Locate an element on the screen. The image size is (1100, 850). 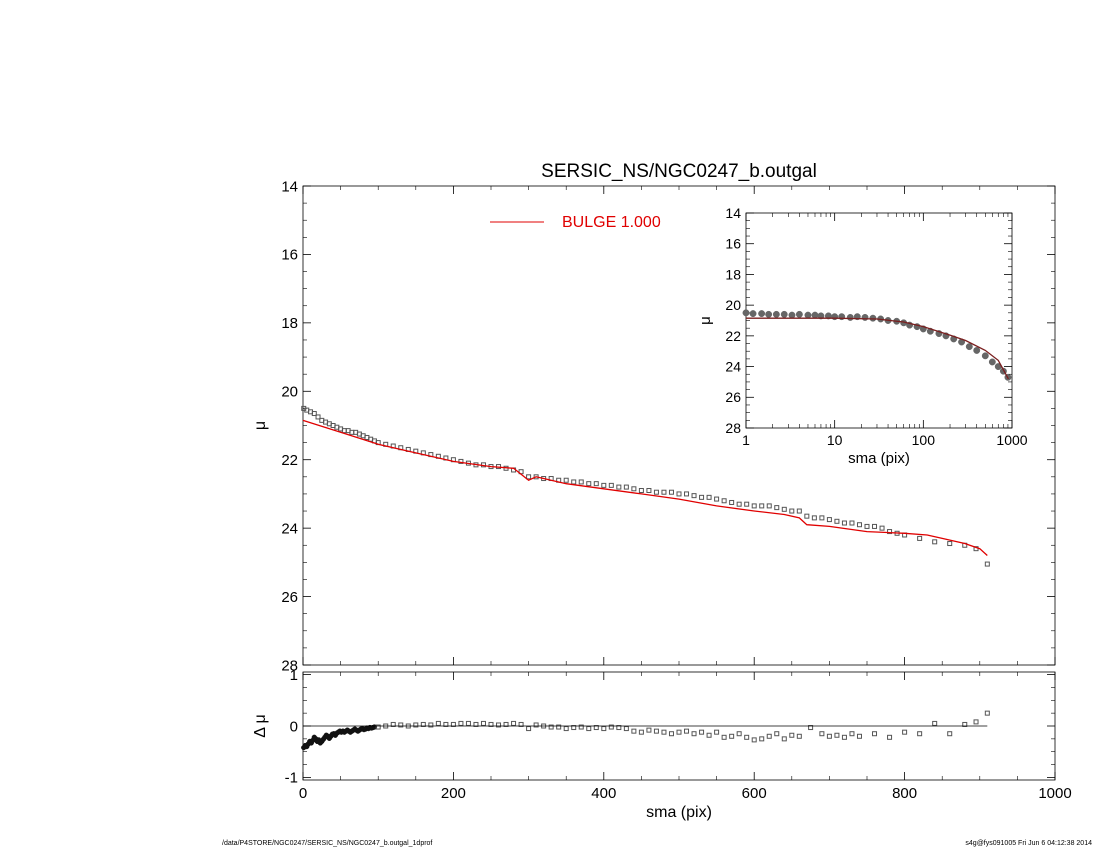
inset-y-axis-label: μ is located at coordinates (705, 320).